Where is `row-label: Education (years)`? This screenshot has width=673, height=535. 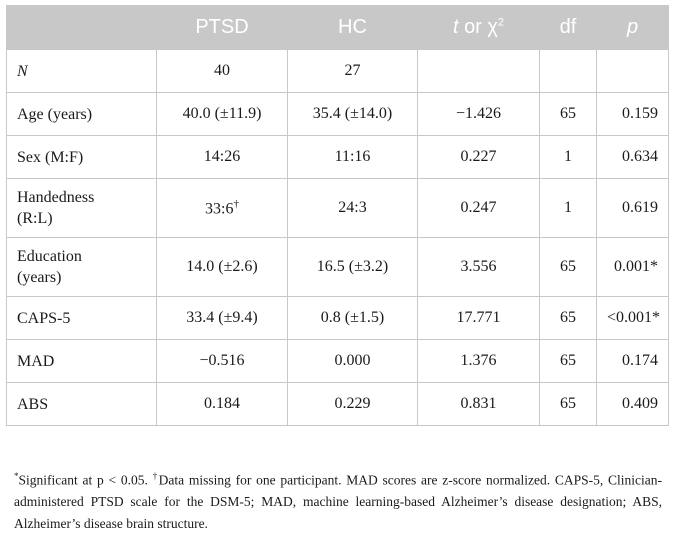
row-label: Education (years) is located at coordinates (82, 267).